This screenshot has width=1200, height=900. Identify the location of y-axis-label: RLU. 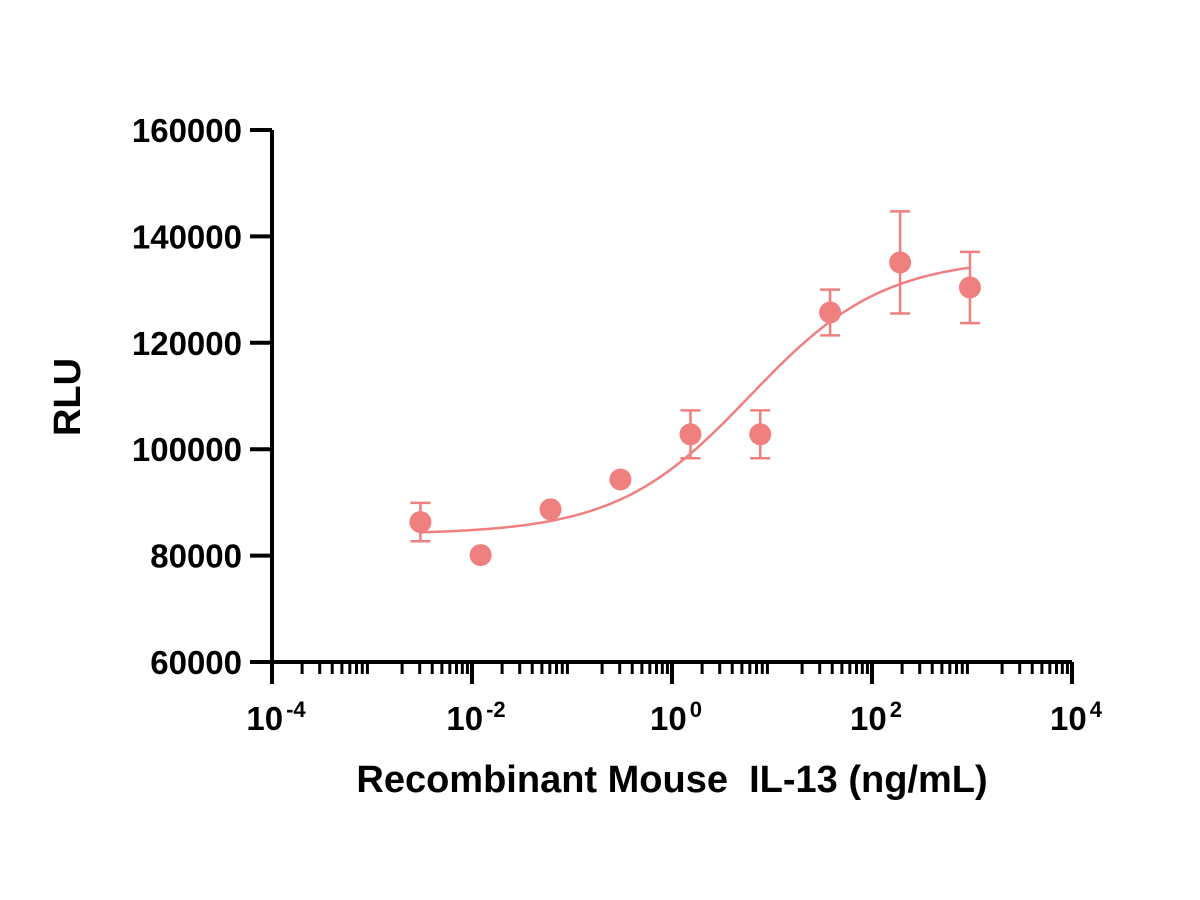
(68, 397).